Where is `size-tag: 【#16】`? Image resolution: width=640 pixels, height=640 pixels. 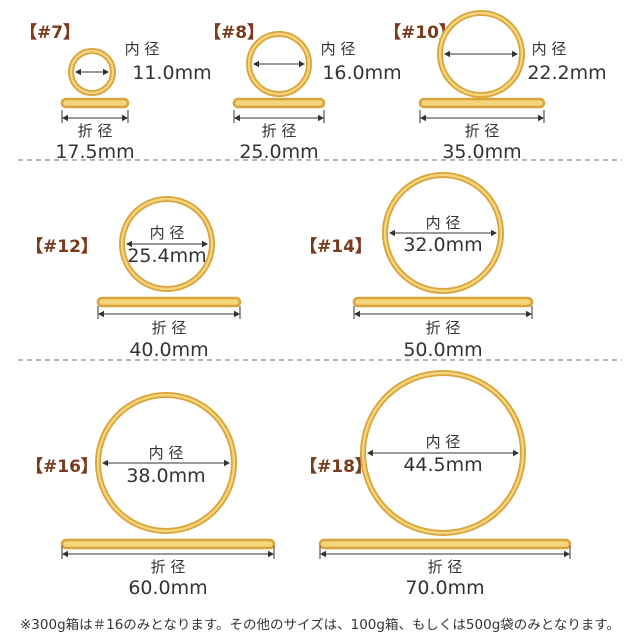
size-tag: 【#16】 is located at coordinates (62, 466).